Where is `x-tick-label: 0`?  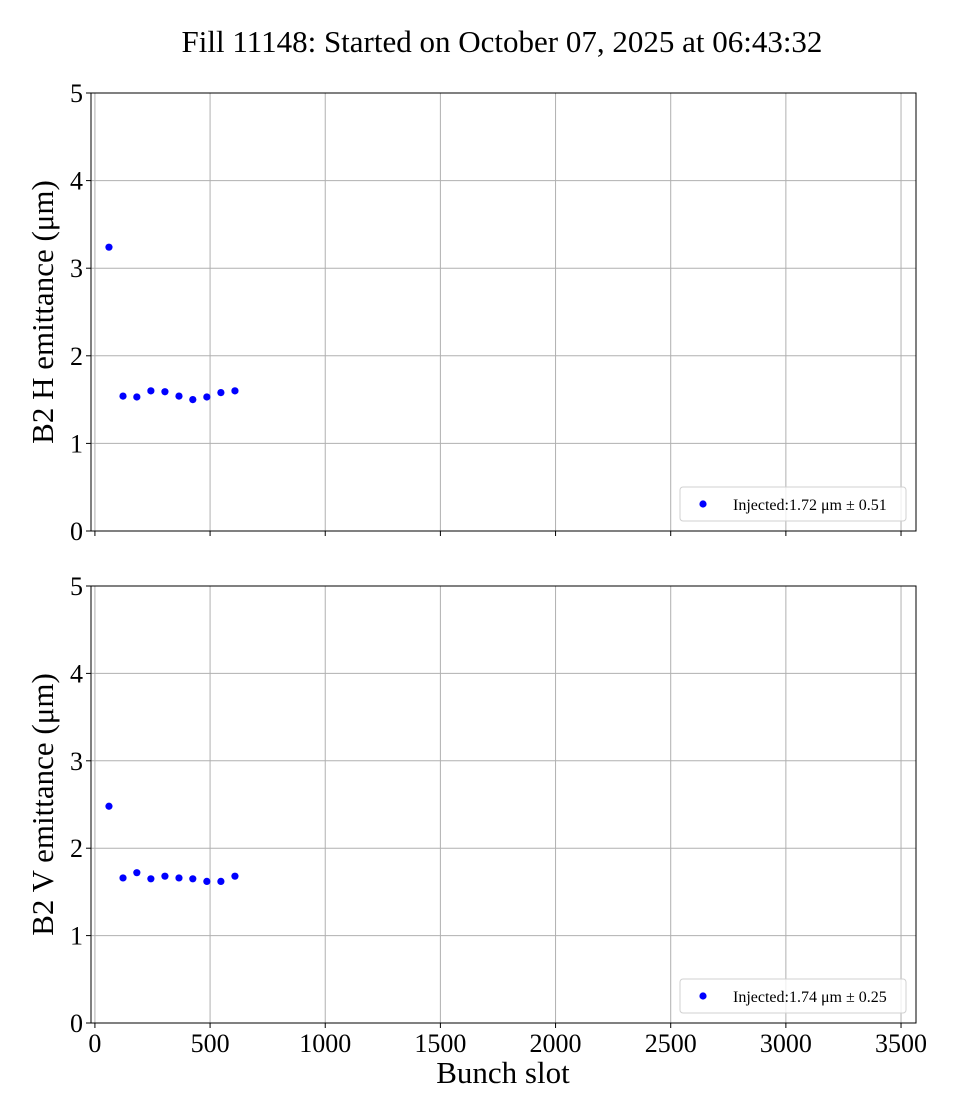
x-tick-label: 0 is located at coordinates (94, 1043).